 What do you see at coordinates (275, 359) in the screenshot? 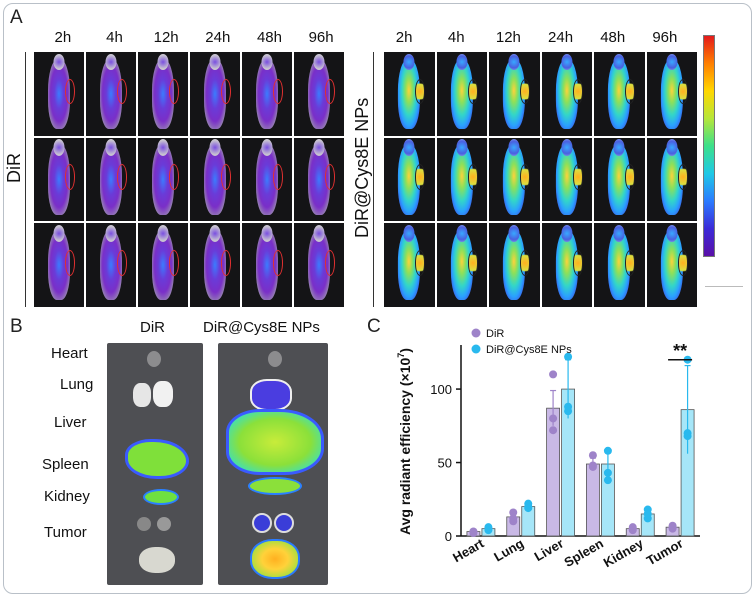
I see `organ-heart-dircys` at bounding box center [275, 359].